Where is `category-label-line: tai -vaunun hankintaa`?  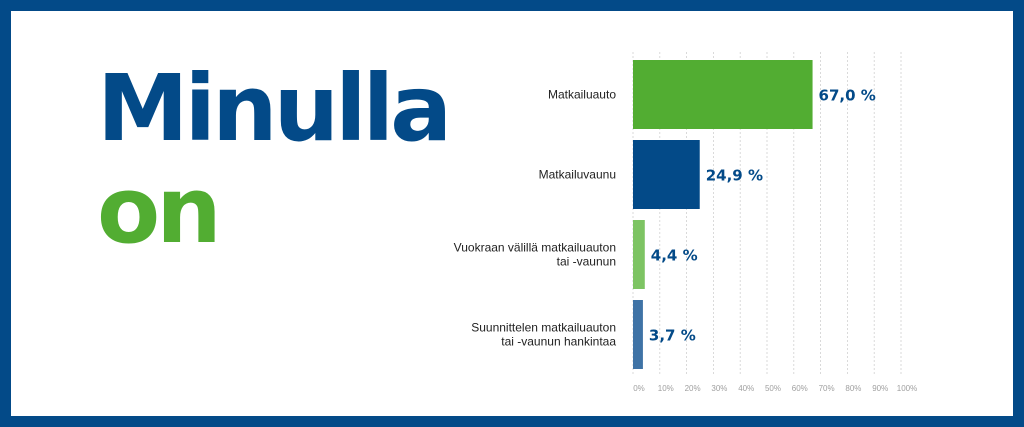
category-label-line: tai -vaunun hankintaa is located at coordinates (558, 342).